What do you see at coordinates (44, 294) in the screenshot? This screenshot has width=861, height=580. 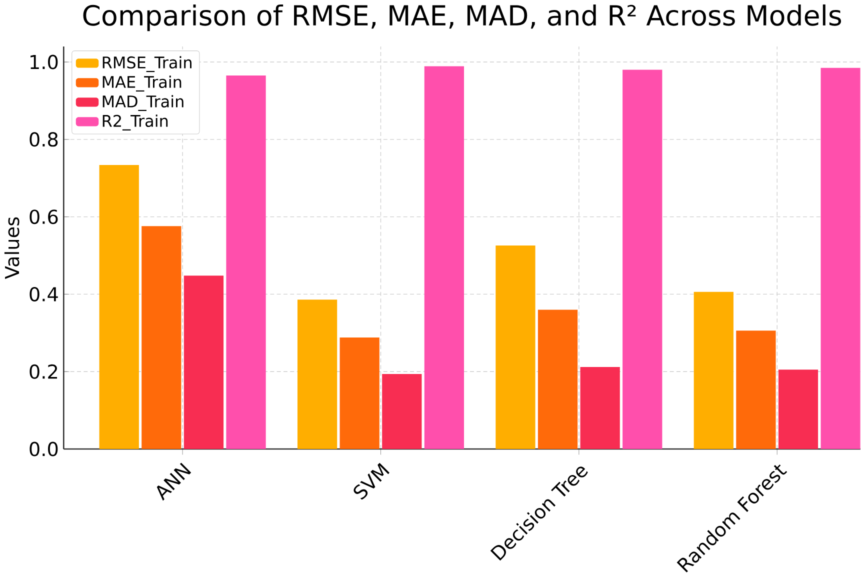 I see `y-tick-label: 0.4` at bounding box center [44, 294].